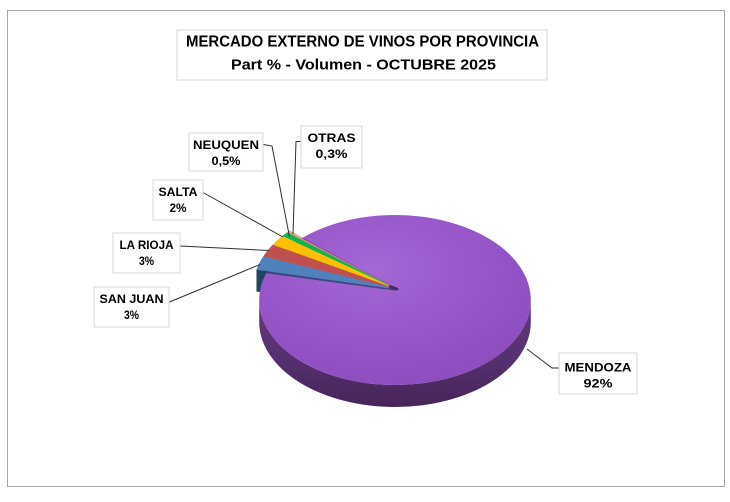 This screenshot has width=730, height=502. Describe the element at coordinates (332, 138) in the screenshot. I see `svg-text: OTRAS` at that location.